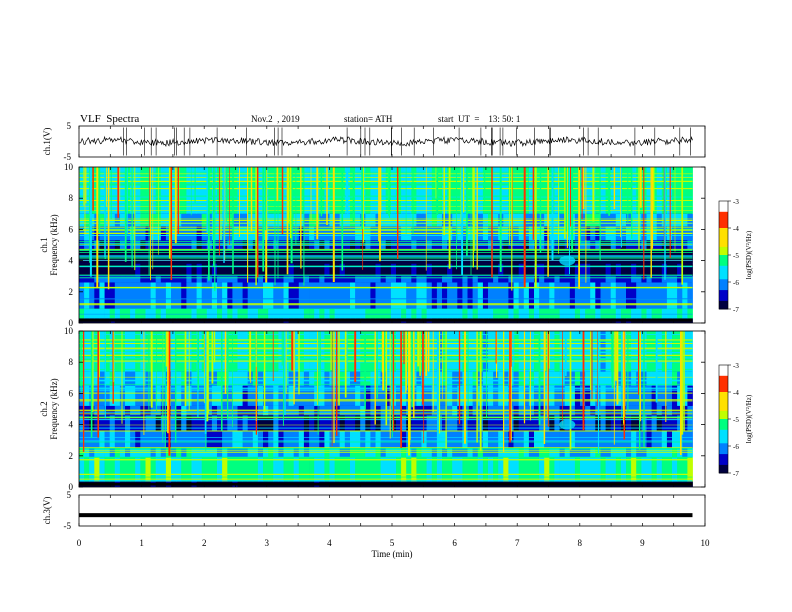  Describe the element at coordinates (736, 366) in the screenshot. I see `colorbar-tick-label: -3` at that location.